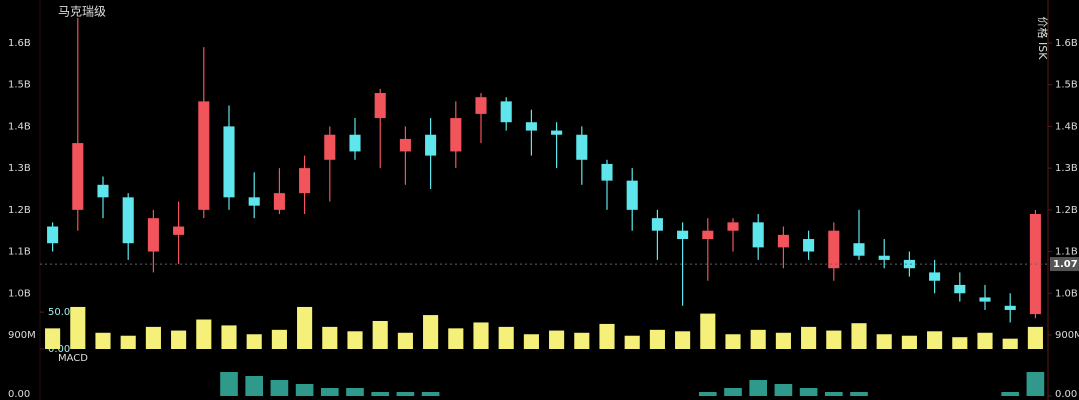 The image size is (1079, 400). Describe the element at coordinates (1064, 264) in the screenshot. I see `price-marker-box` at that location.